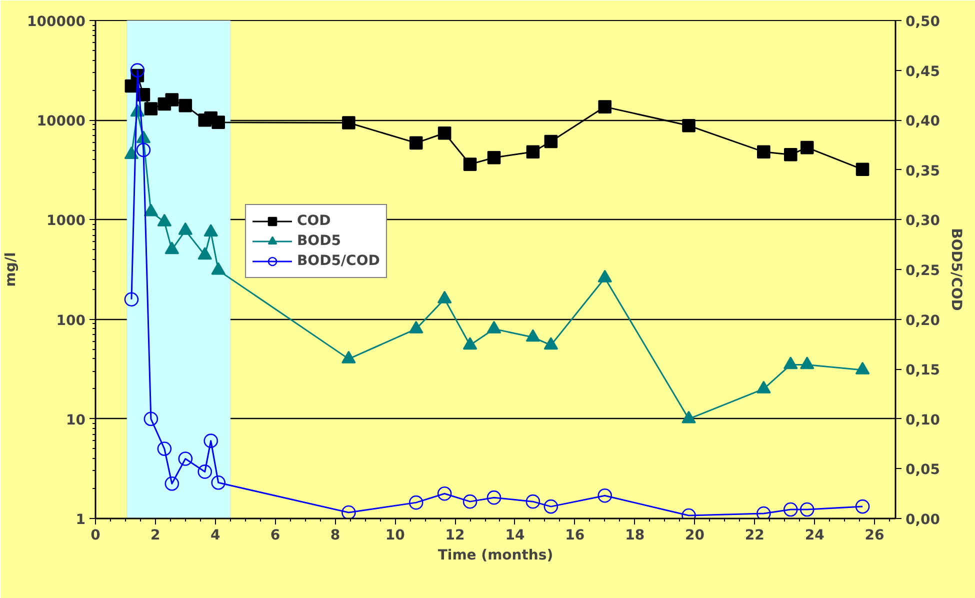 Image resolution: width=975 pixels, height=598 pixels. What do you see at coordinates (155, 536) in the screenshot?
I see `x-tick-label: 2` at bounding box center [155, 536].